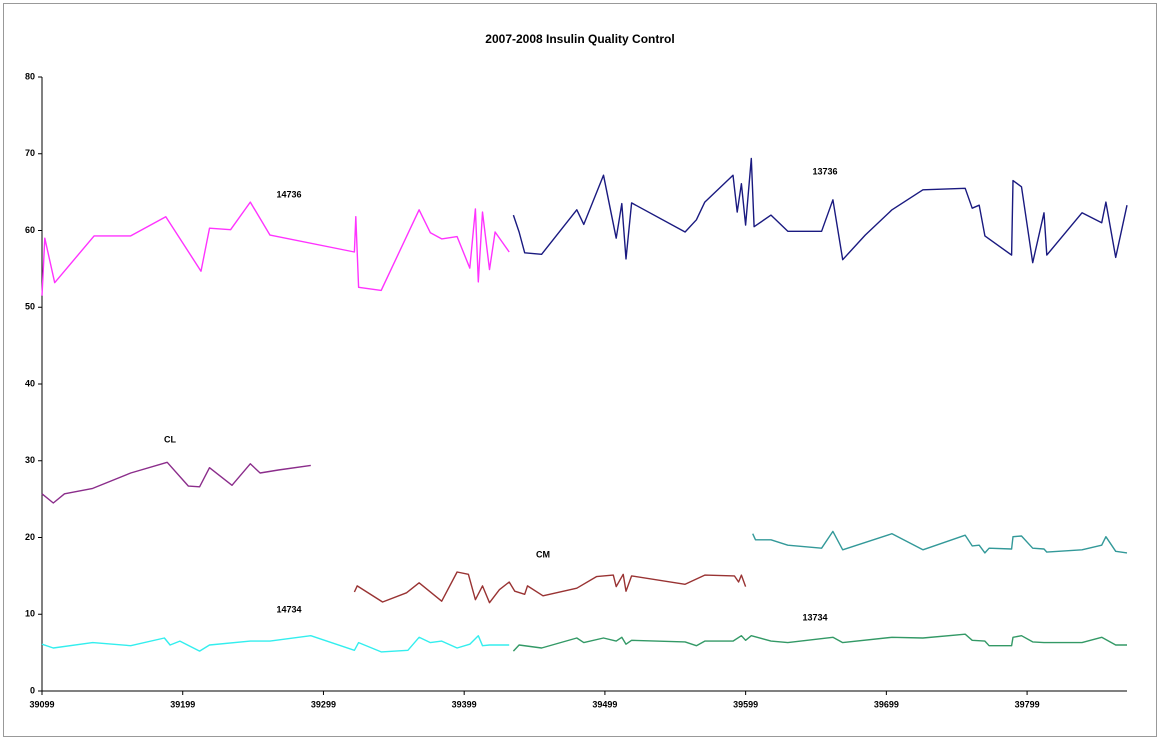  Describe the element at coordinates (543, 554) in the screenshot. I see `series-label: CM` at that location.